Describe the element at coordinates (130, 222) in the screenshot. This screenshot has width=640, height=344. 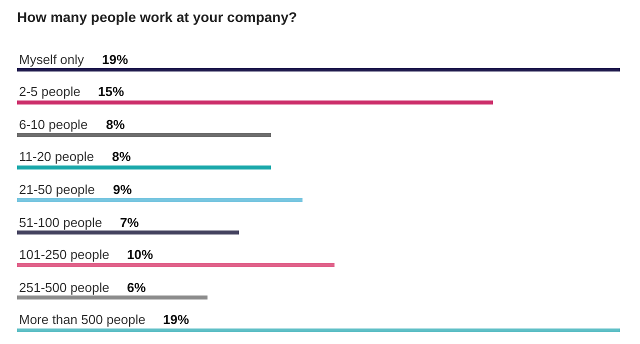
I see `data-label: 7%` at that location.